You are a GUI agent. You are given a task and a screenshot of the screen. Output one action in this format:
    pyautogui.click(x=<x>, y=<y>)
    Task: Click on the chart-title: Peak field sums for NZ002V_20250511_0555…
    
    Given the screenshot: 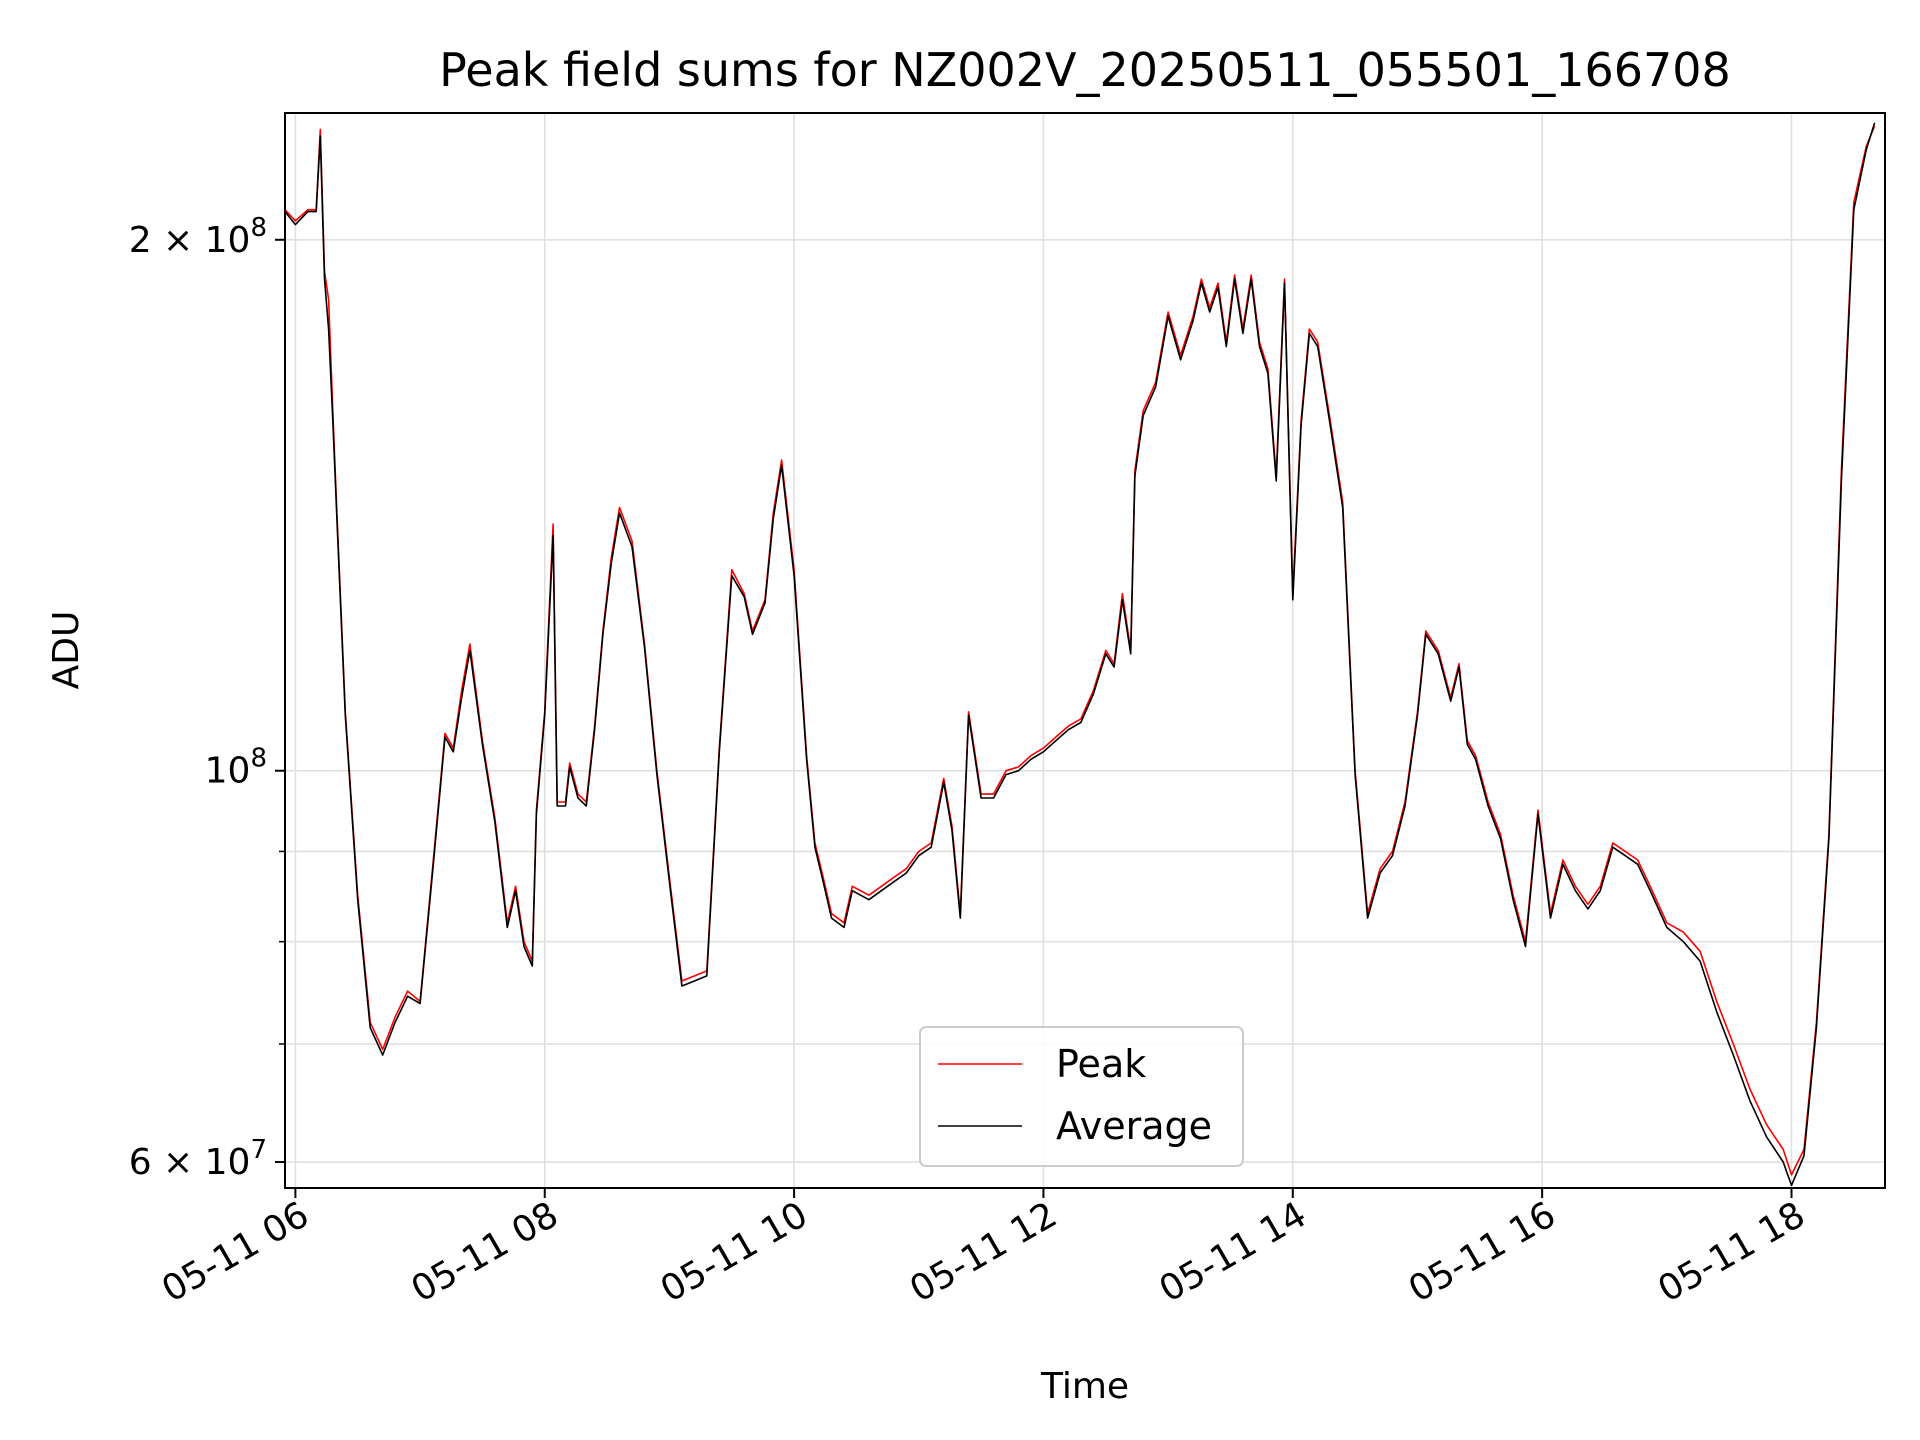 What is the action you would take?
    pyautogui.click(x=1085, y=70)
    